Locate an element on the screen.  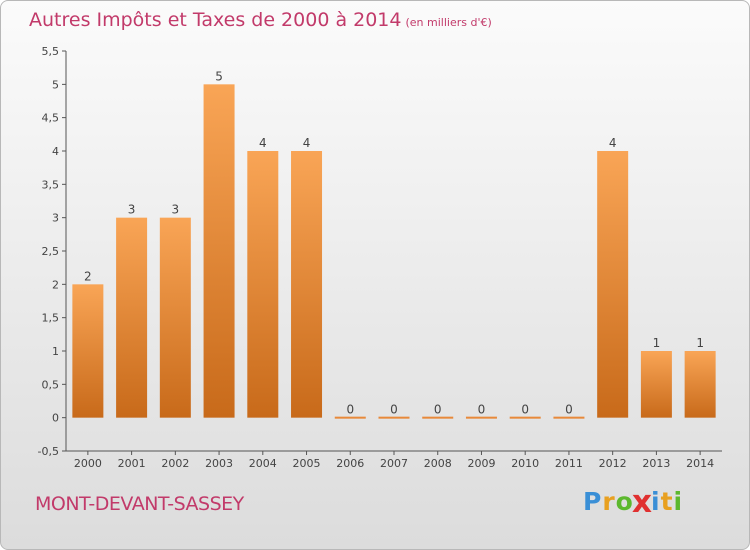
x-tick-label: 2011 is located at coordinates (569, 463).